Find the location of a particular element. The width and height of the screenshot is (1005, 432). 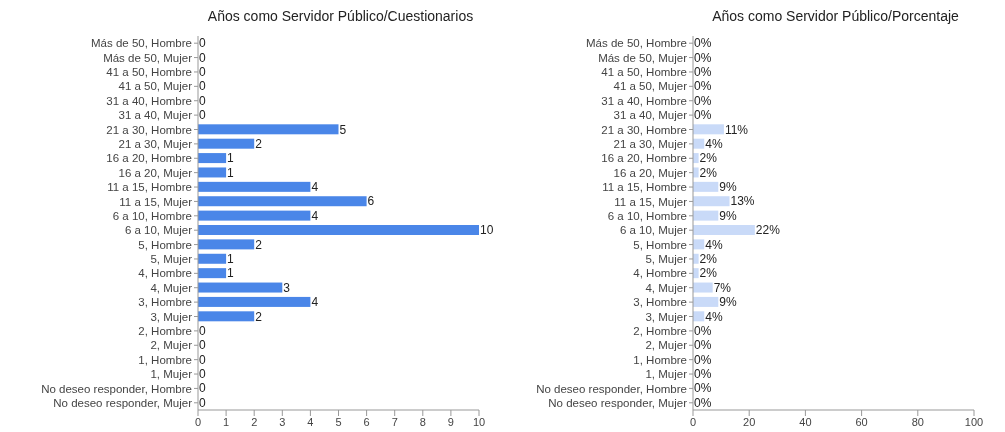

x-tick-label: 2 is located at coordinates (254, 421).